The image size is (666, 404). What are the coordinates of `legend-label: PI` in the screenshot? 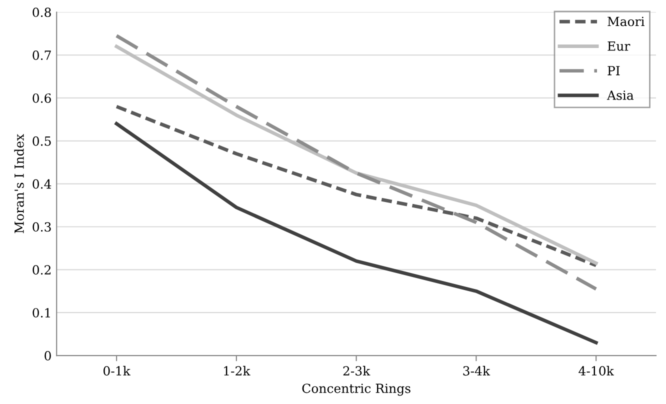 It's located at (614, 71).